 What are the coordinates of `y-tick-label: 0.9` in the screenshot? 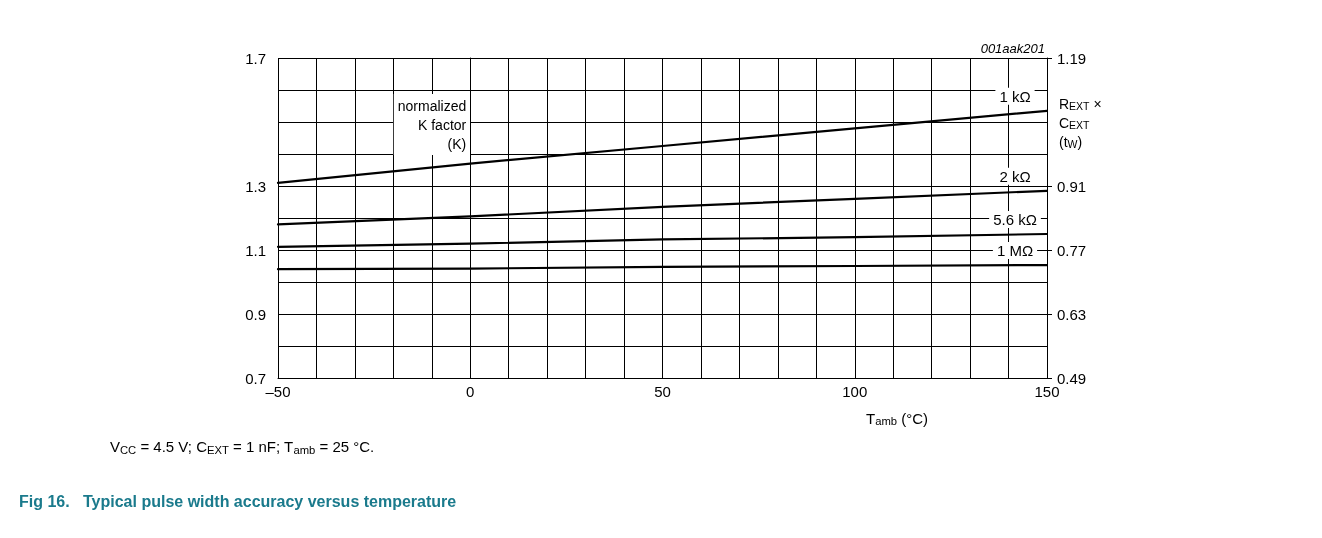 It's located at (255, 314).